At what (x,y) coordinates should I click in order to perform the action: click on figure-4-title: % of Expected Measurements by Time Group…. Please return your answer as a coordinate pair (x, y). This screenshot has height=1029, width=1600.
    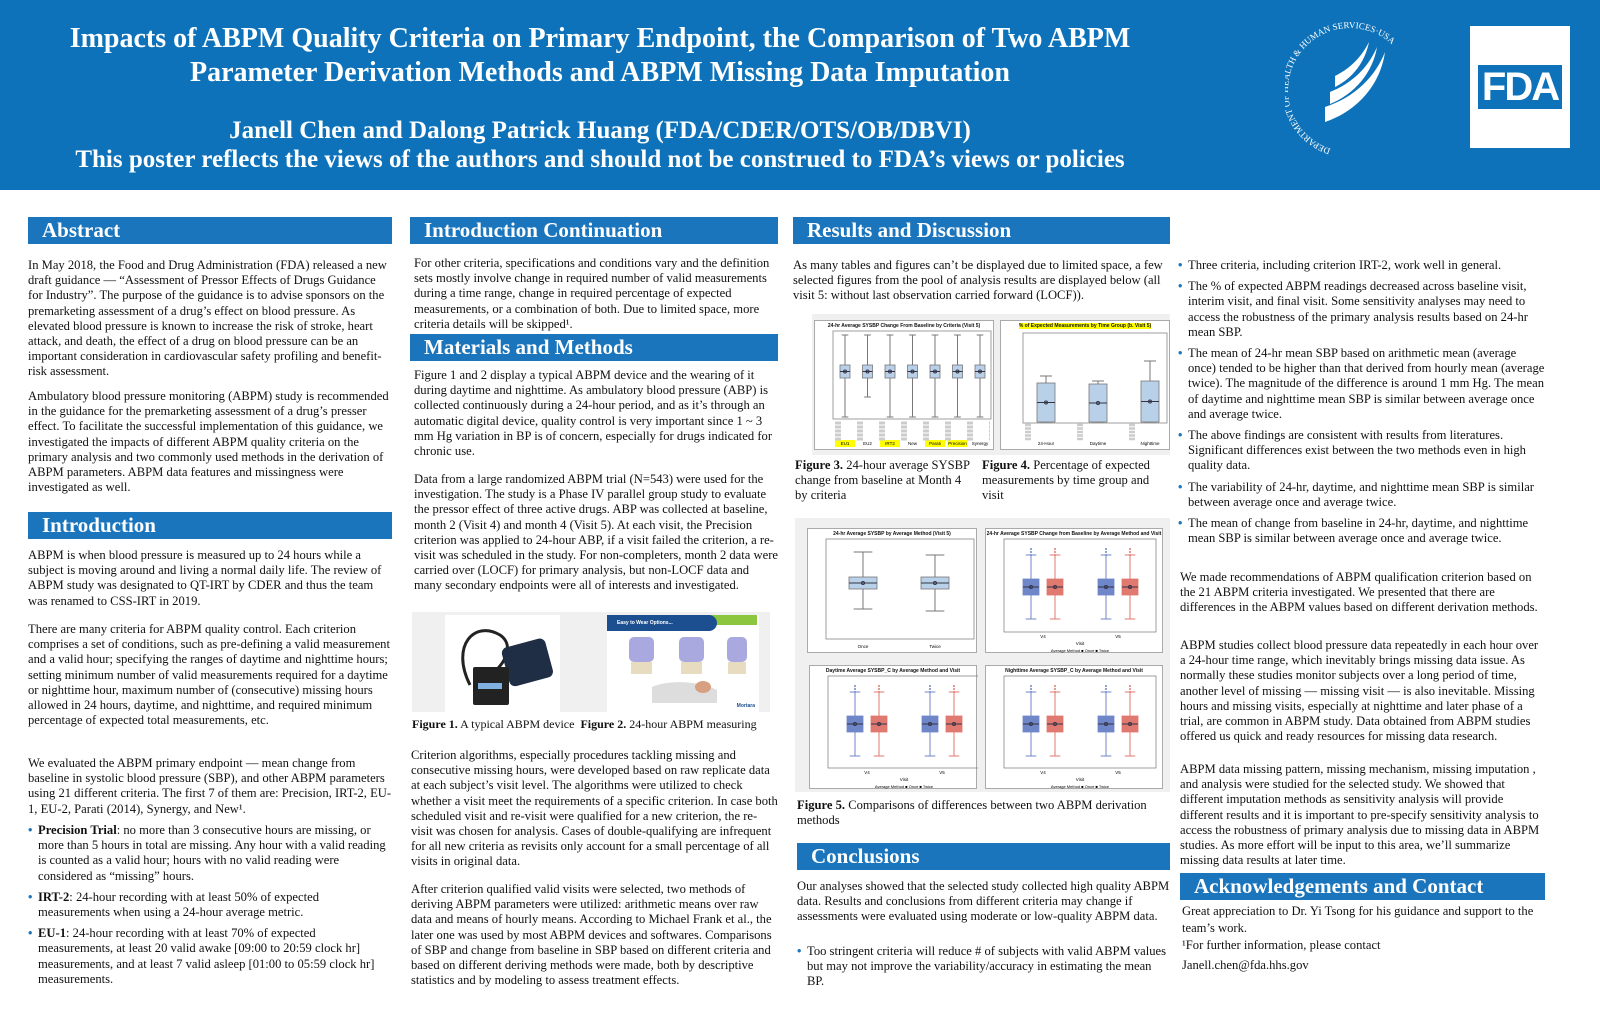
    Looking at the image, I should click on (1085, 326).